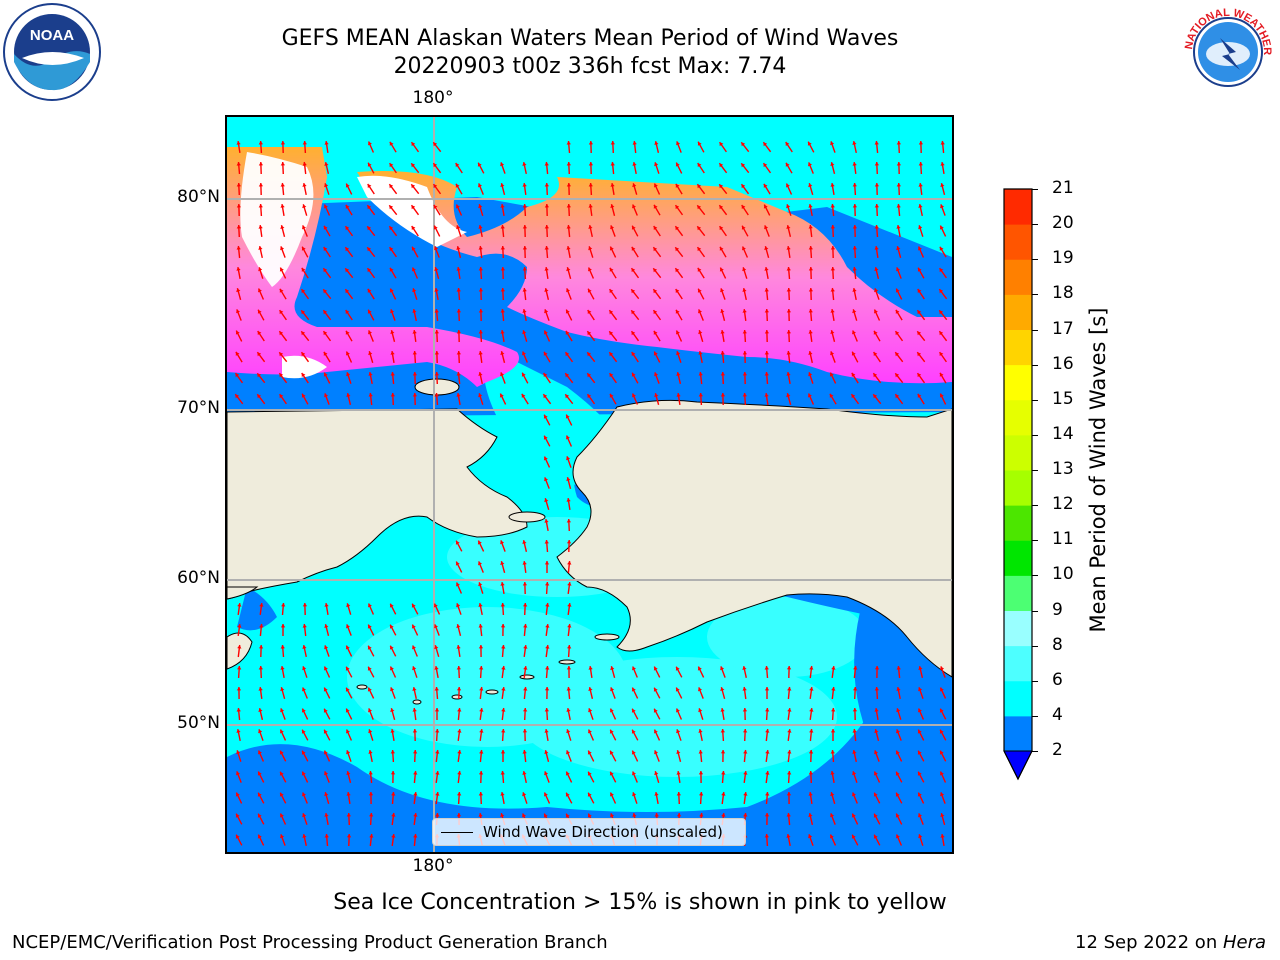  Describe the element at coordinates (1063, 328) in the screenshot. I see `colorbar-tick-label: 17` at that location.